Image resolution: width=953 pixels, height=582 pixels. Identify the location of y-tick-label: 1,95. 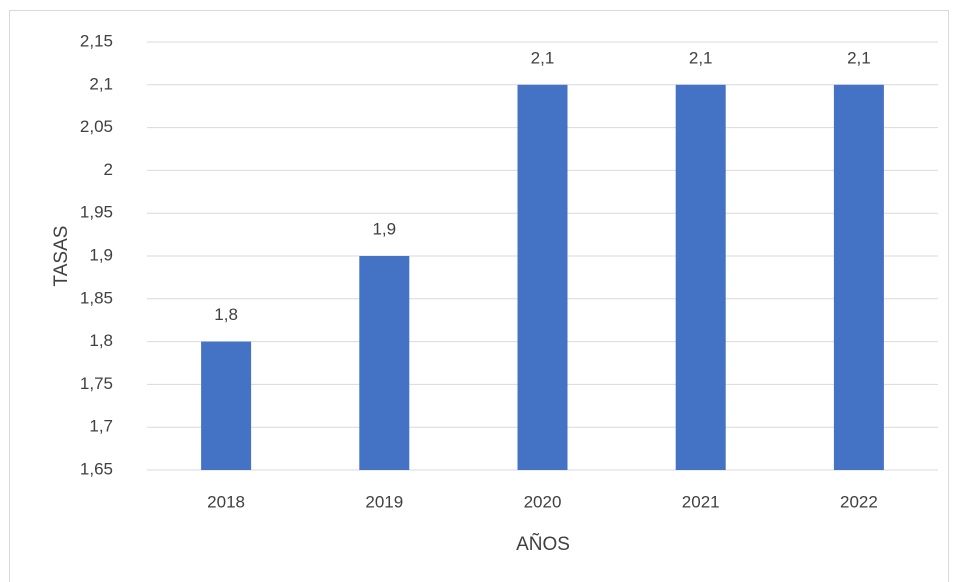
(96, 212).